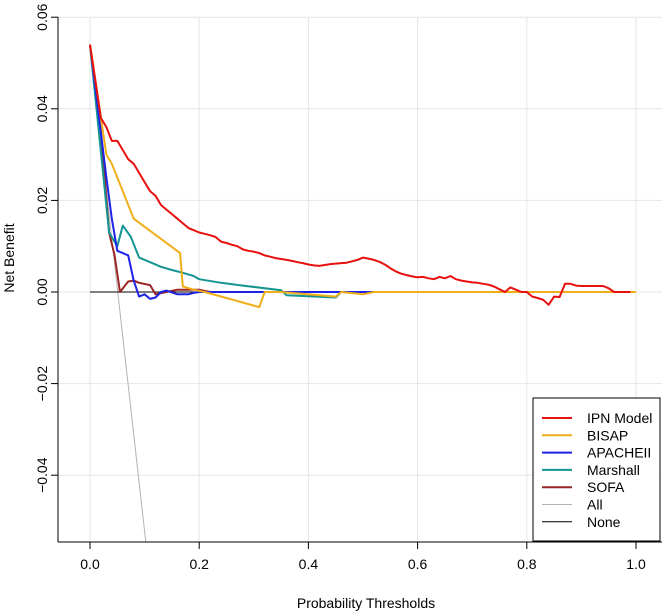 The image size is (662, 612). I want to click on y-tick-label: 0.04, so click(42, 108).